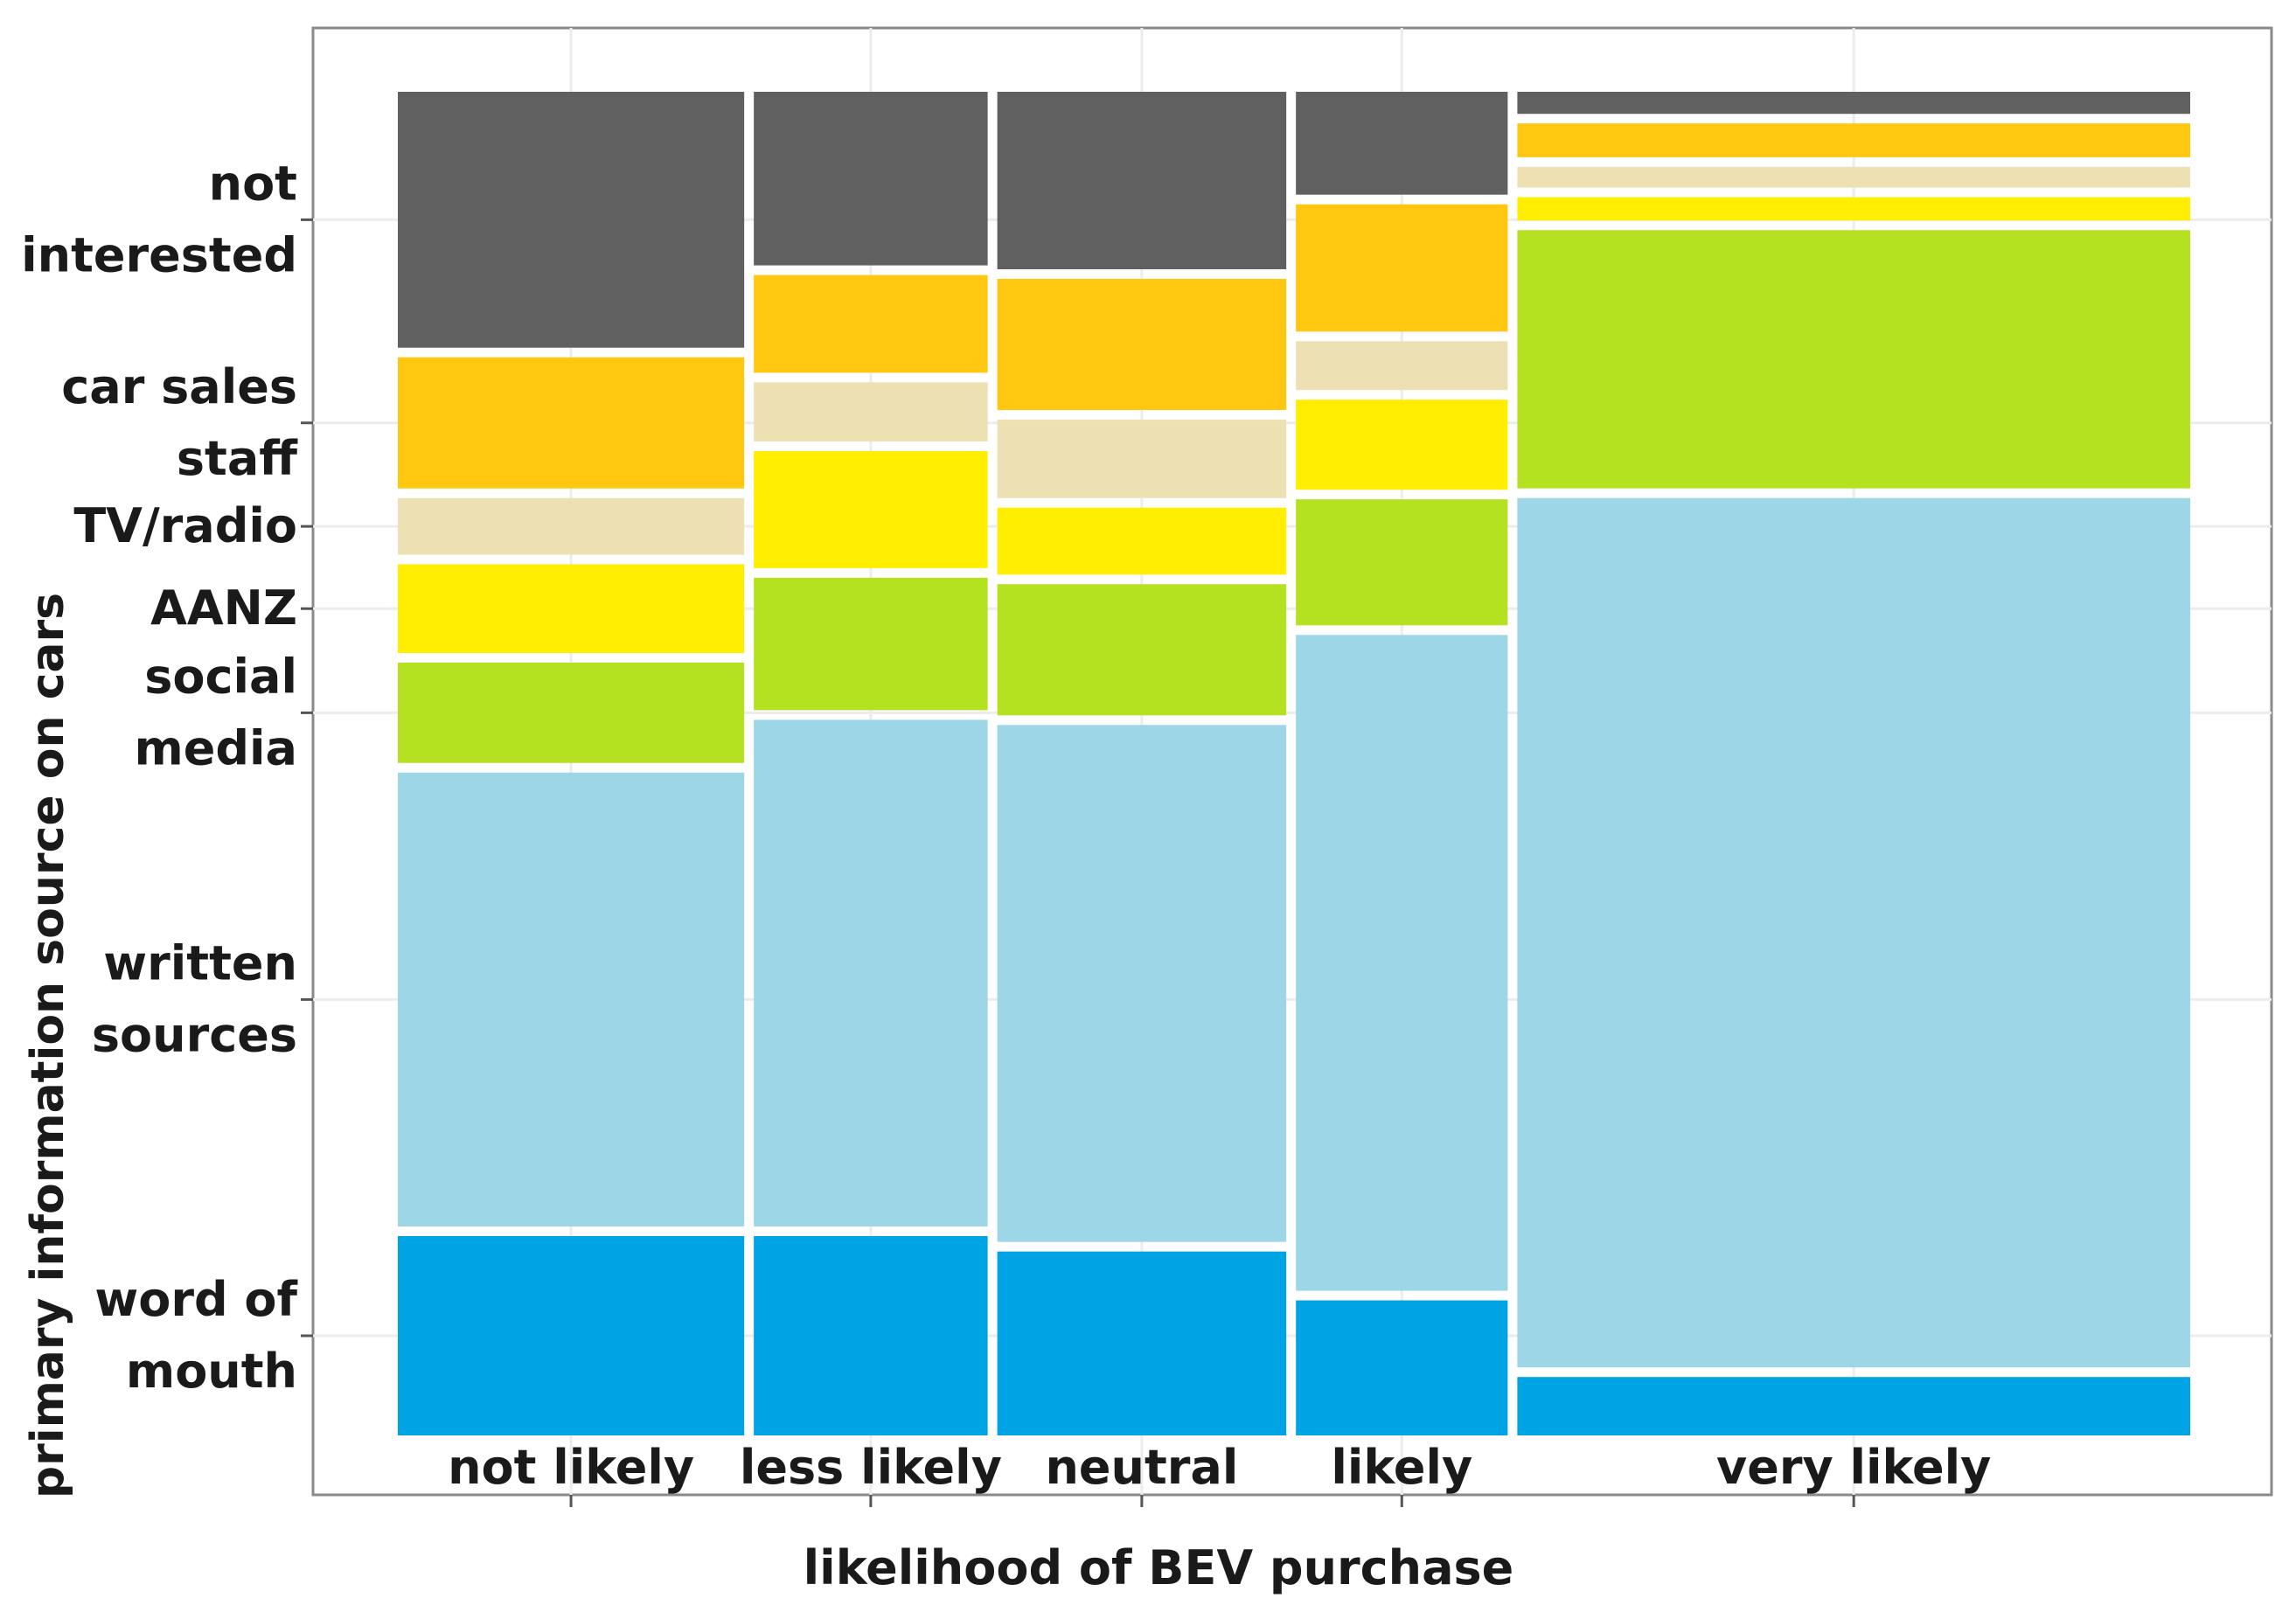 The height and width of the screenshot is (1612, 2296). Describe the element at coordinates (871, 1335) in the screenshot. I see `cell-less-likely-word-of-mouth` at that location.